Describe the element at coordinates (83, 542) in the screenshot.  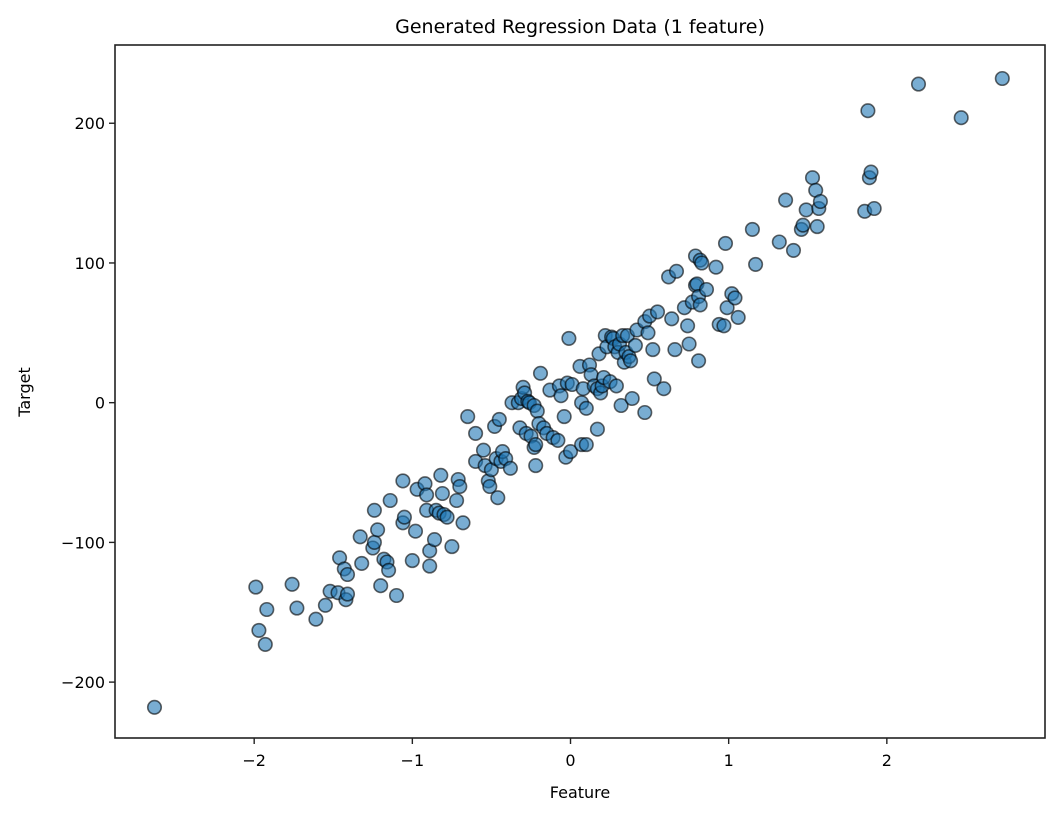
I see `y-tick-label: −100` at that location.